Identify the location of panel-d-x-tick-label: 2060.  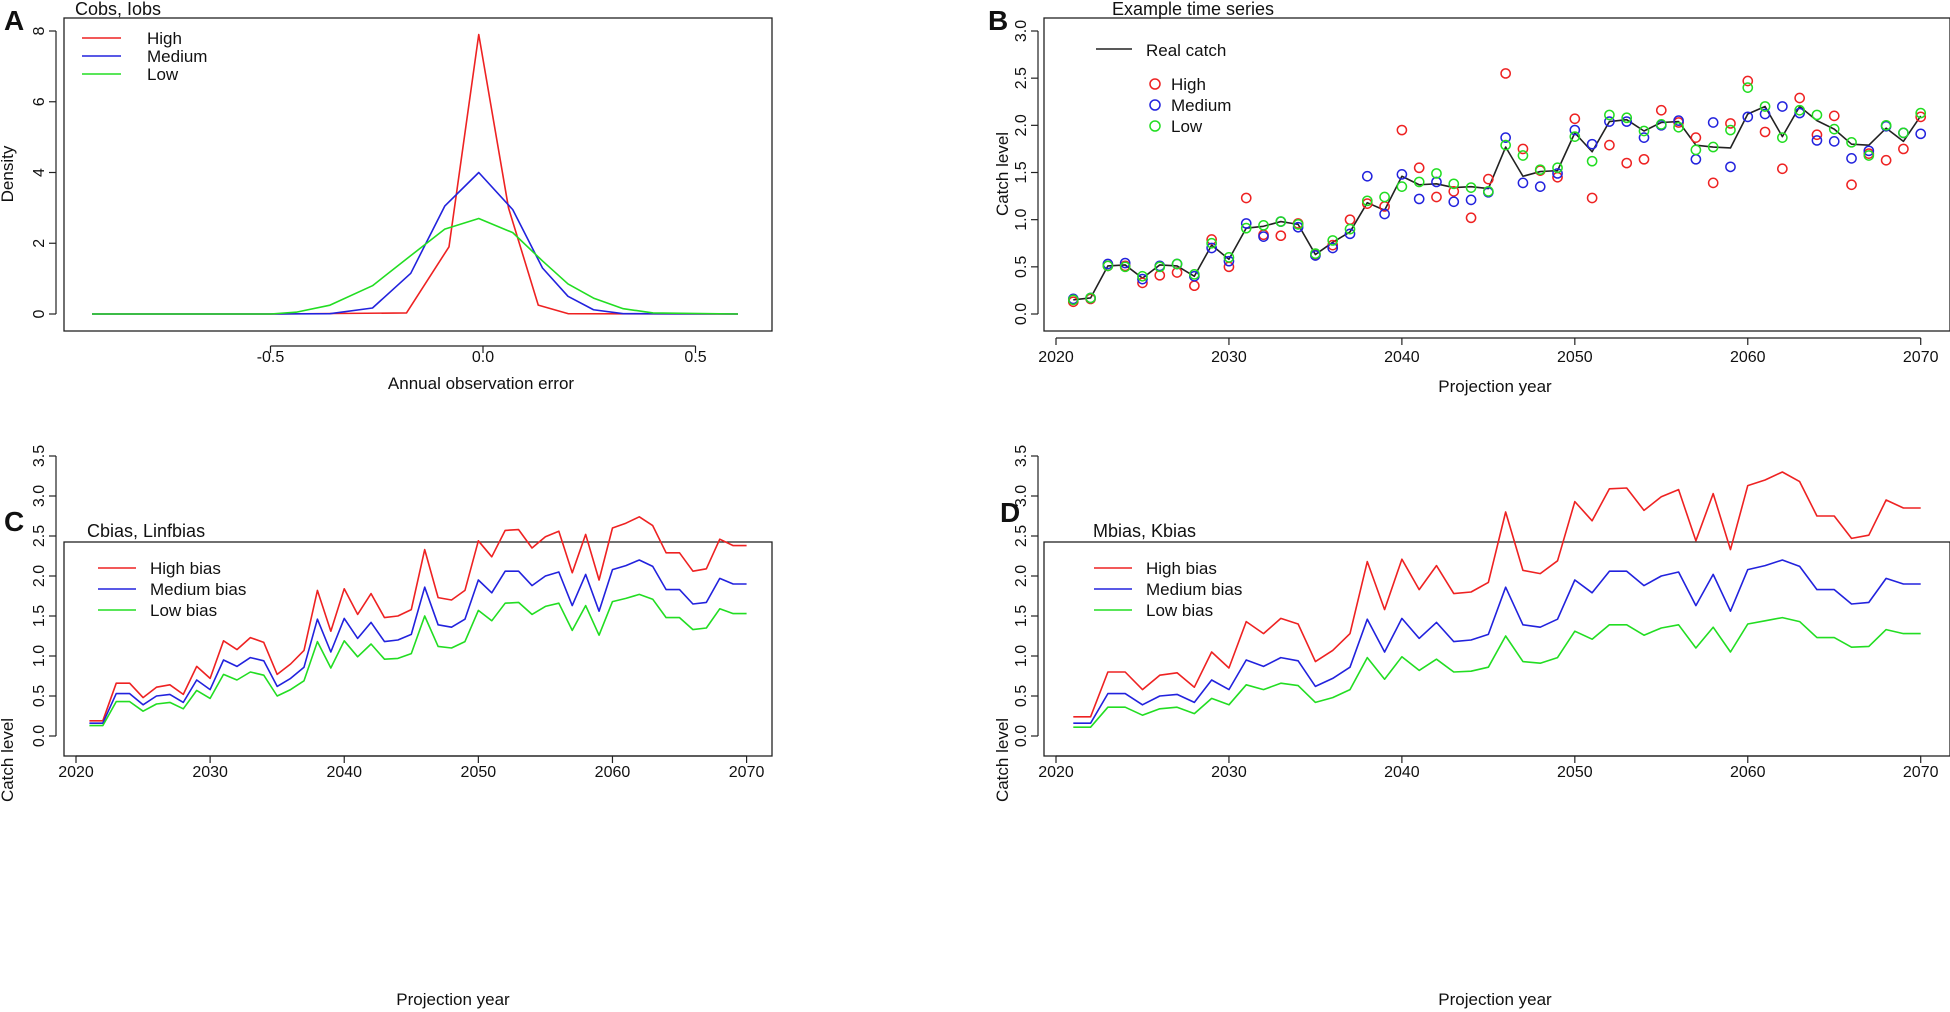
(1748, 772).